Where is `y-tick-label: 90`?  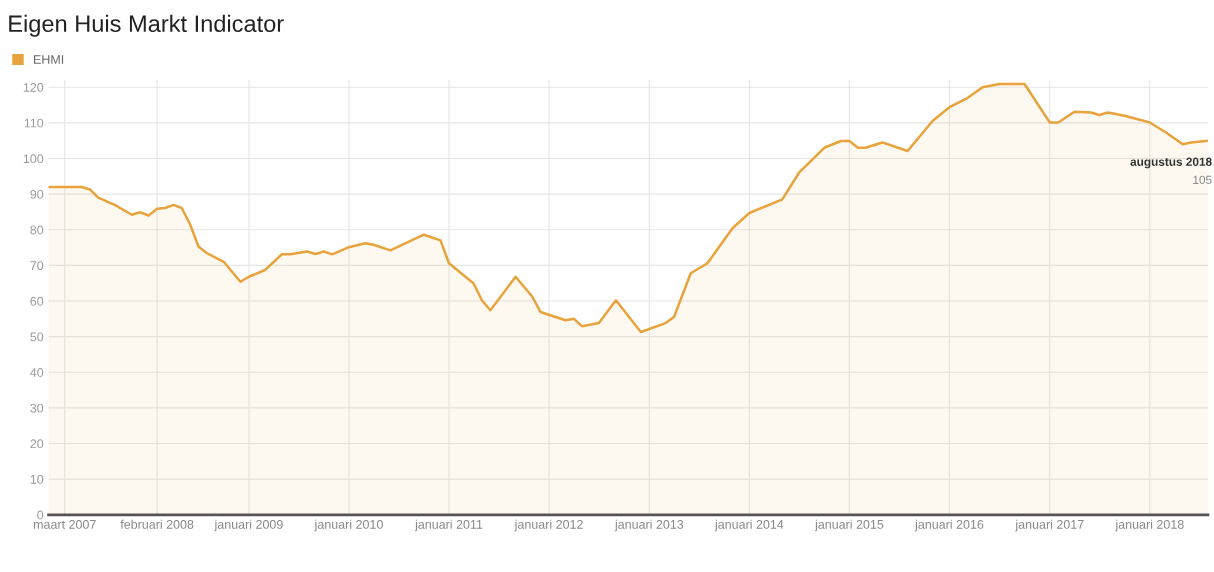
y-tick-label: 90 is located at coordinates (37, 194).